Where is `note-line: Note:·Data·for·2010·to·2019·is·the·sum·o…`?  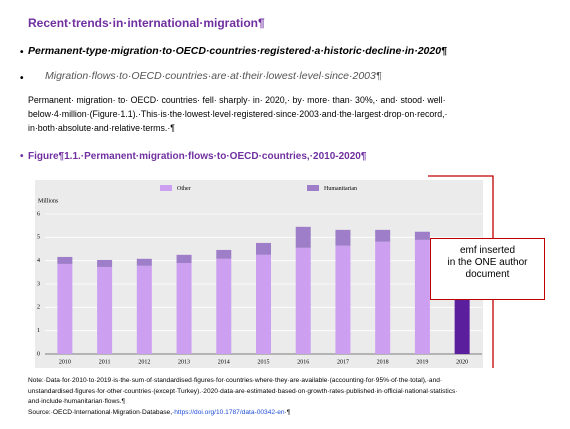 note-line: Note:·Data·for·2010·to·2019·is·the·sum·o… is located at coordinates (235, 380).